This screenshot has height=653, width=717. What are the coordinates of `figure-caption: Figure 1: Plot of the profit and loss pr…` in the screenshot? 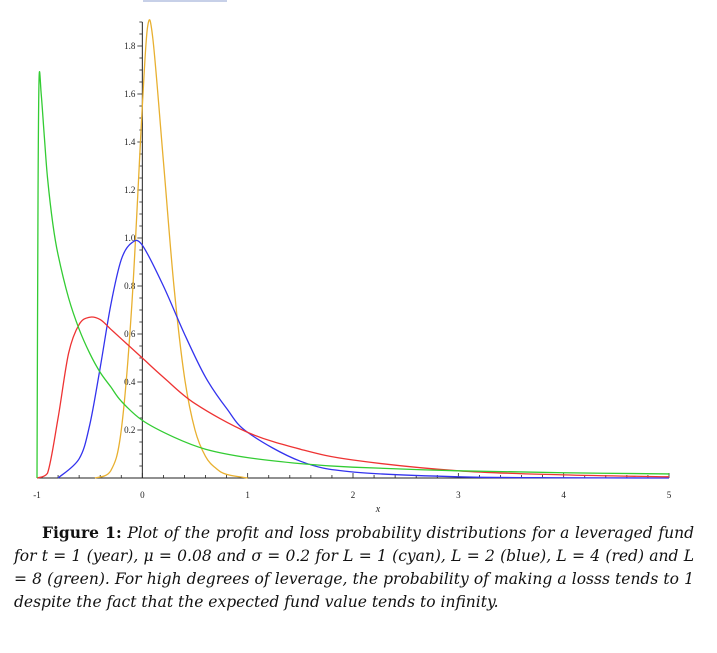 It's located at (354, 567).